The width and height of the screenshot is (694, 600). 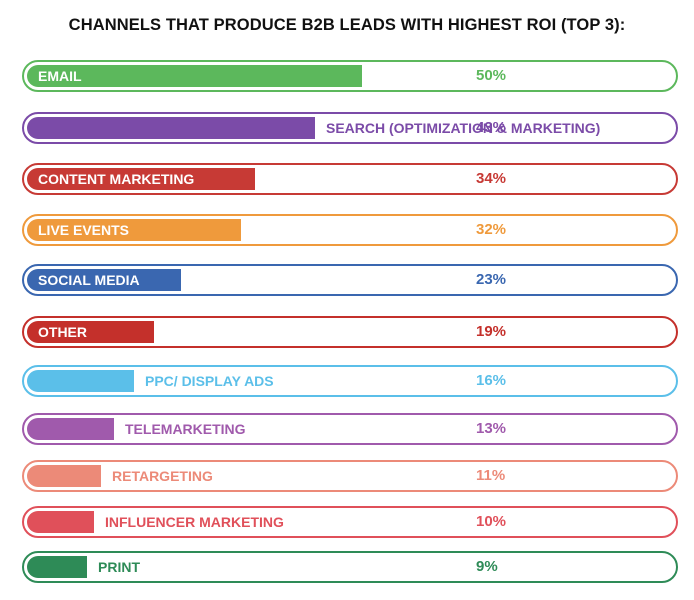 What do you see at coordinates (84, 230) in the screenshot?
I see `category-label: LIVE EVENTS` at bounding box center [84, 230].